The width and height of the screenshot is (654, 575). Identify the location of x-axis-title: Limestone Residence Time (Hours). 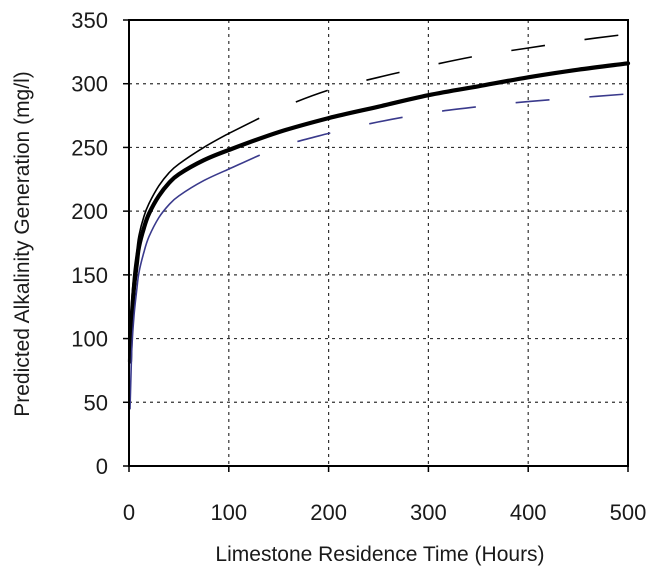
(379, 554).